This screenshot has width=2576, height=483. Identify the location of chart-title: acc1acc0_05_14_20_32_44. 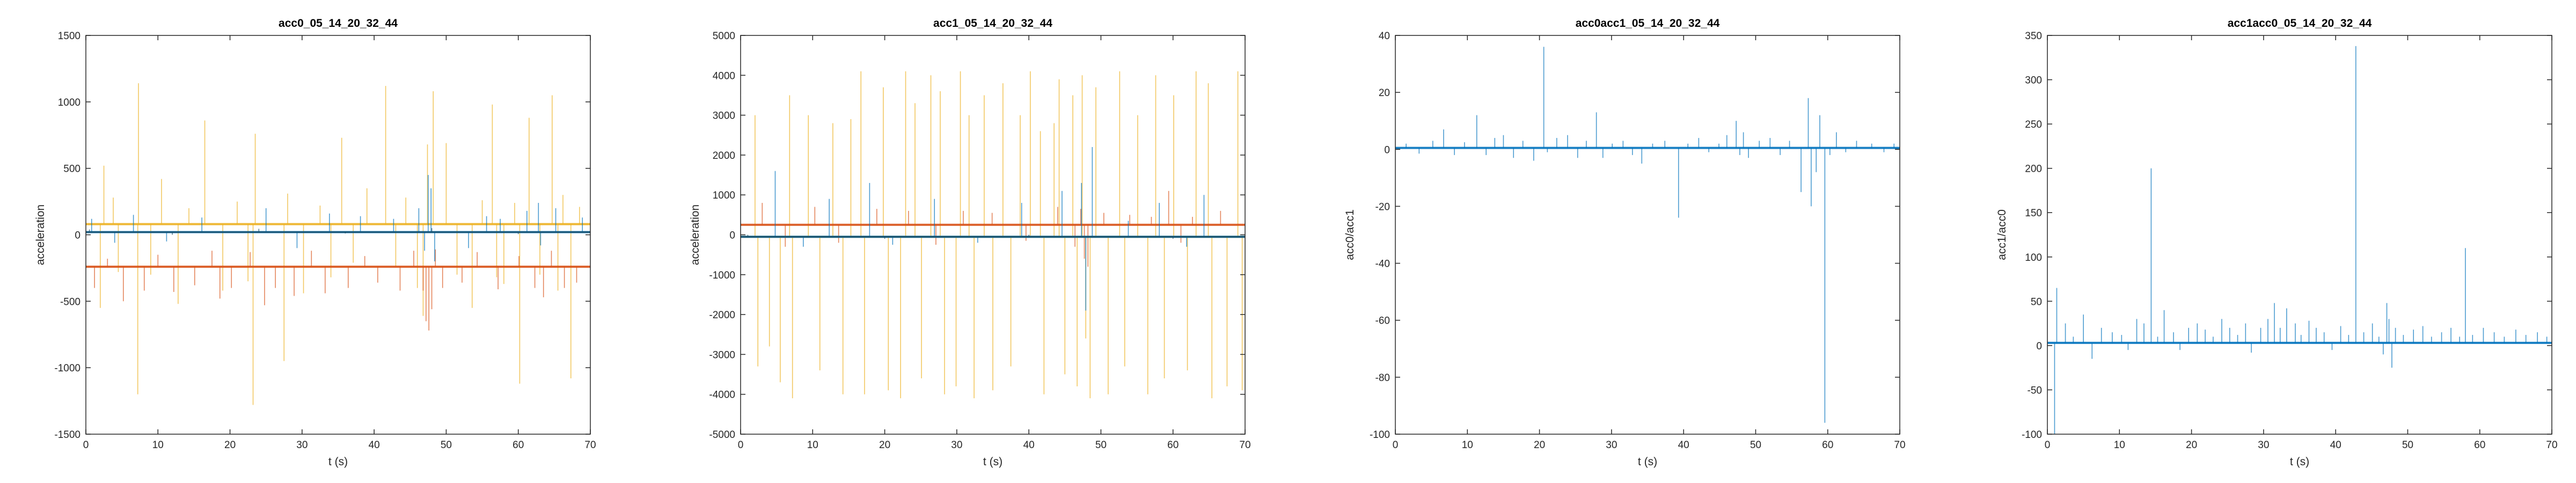
(2300, 23).